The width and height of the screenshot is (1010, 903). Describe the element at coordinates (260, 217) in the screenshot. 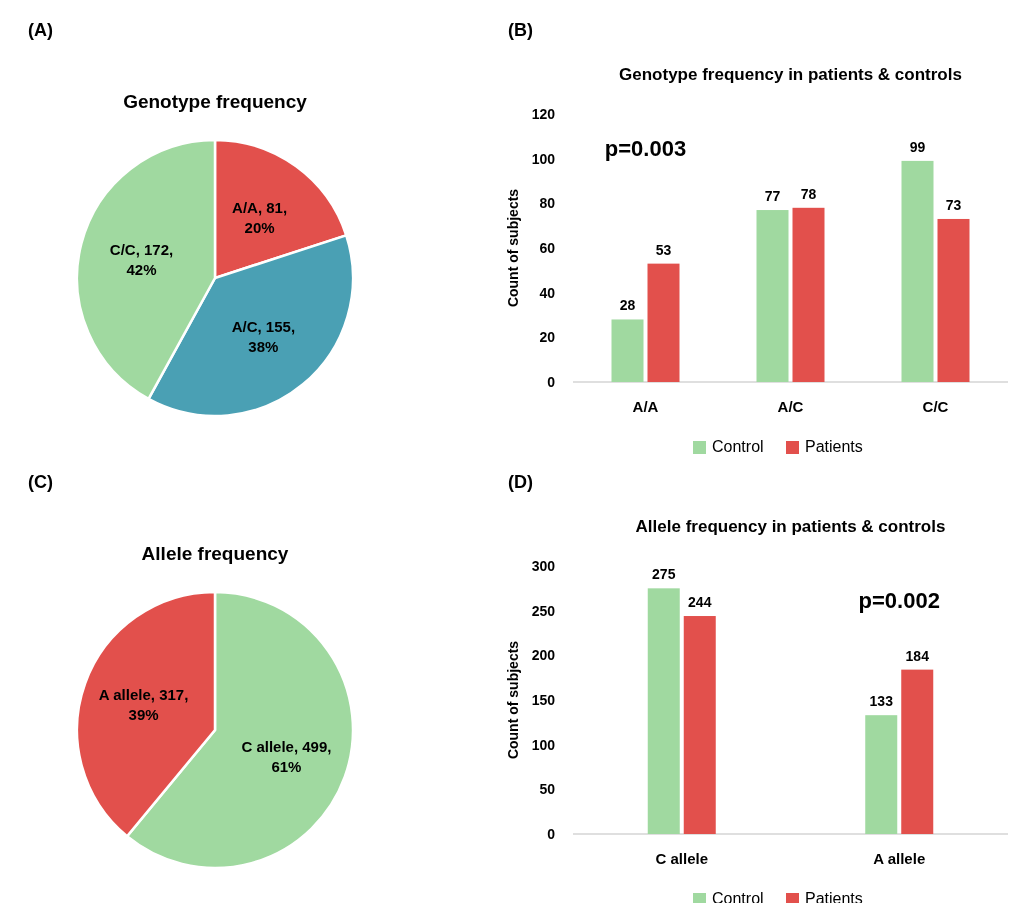

I see `slice-label: A/A, 81, 20%` at that location.